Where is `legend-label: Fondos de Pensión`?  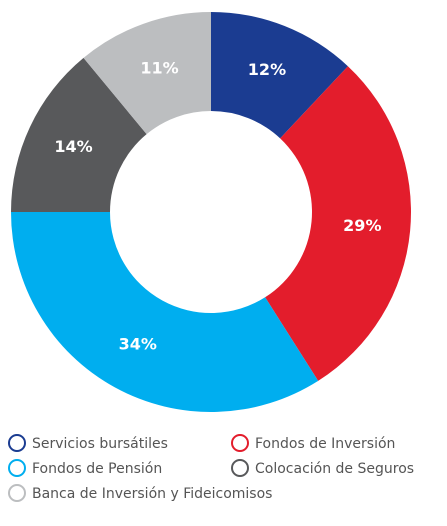 legend-label: Fondos de Pensión is located at coordinates (97, 469).